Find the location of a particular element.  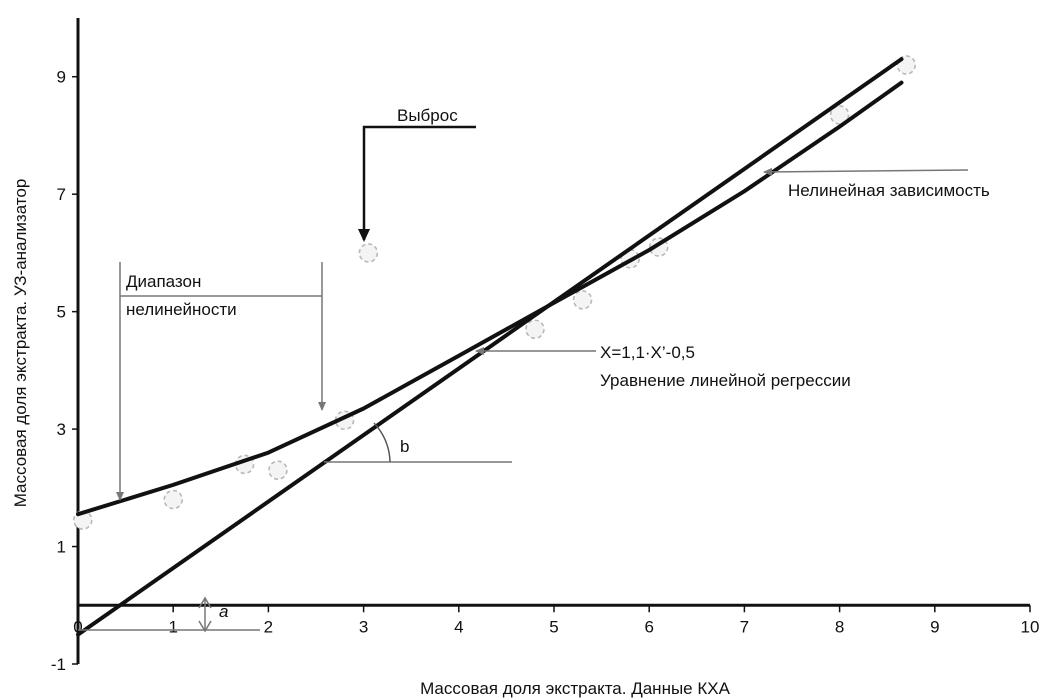

y-tick-label: -1 is located at coordinates (58, 664).